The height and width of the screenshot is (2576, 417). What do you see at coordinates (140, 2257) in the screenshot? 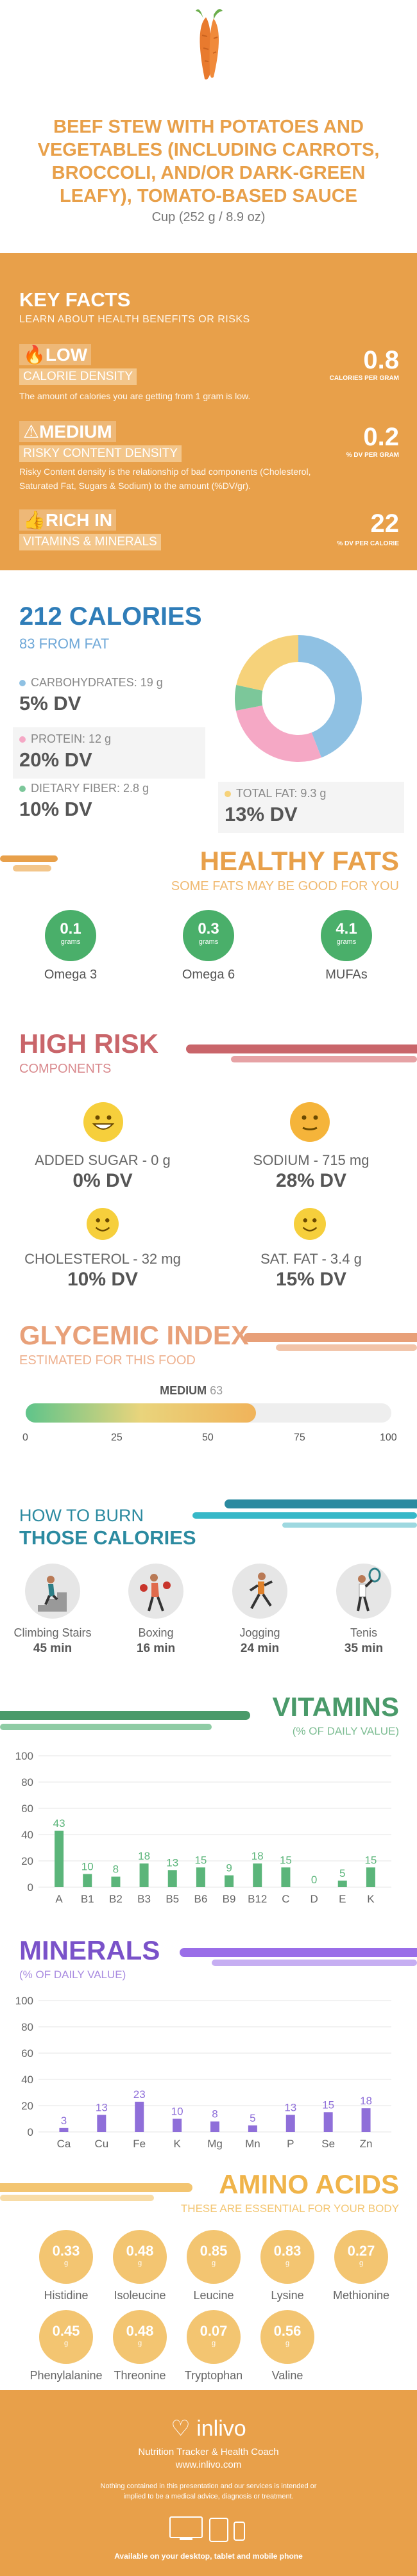
I see `amino-circle: 0.48 g` at bounding box center [140, 2257].